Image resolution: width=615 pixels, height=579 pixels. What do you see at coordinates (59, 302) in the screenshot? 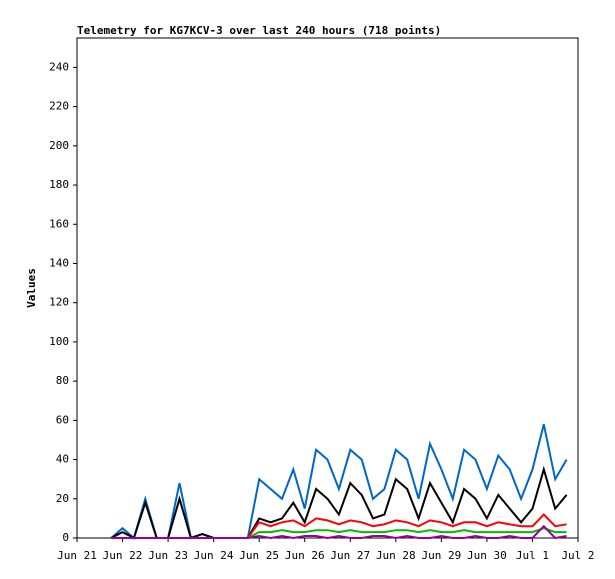
I see `y-tick-label: 120` at bounding box center [59, 302].